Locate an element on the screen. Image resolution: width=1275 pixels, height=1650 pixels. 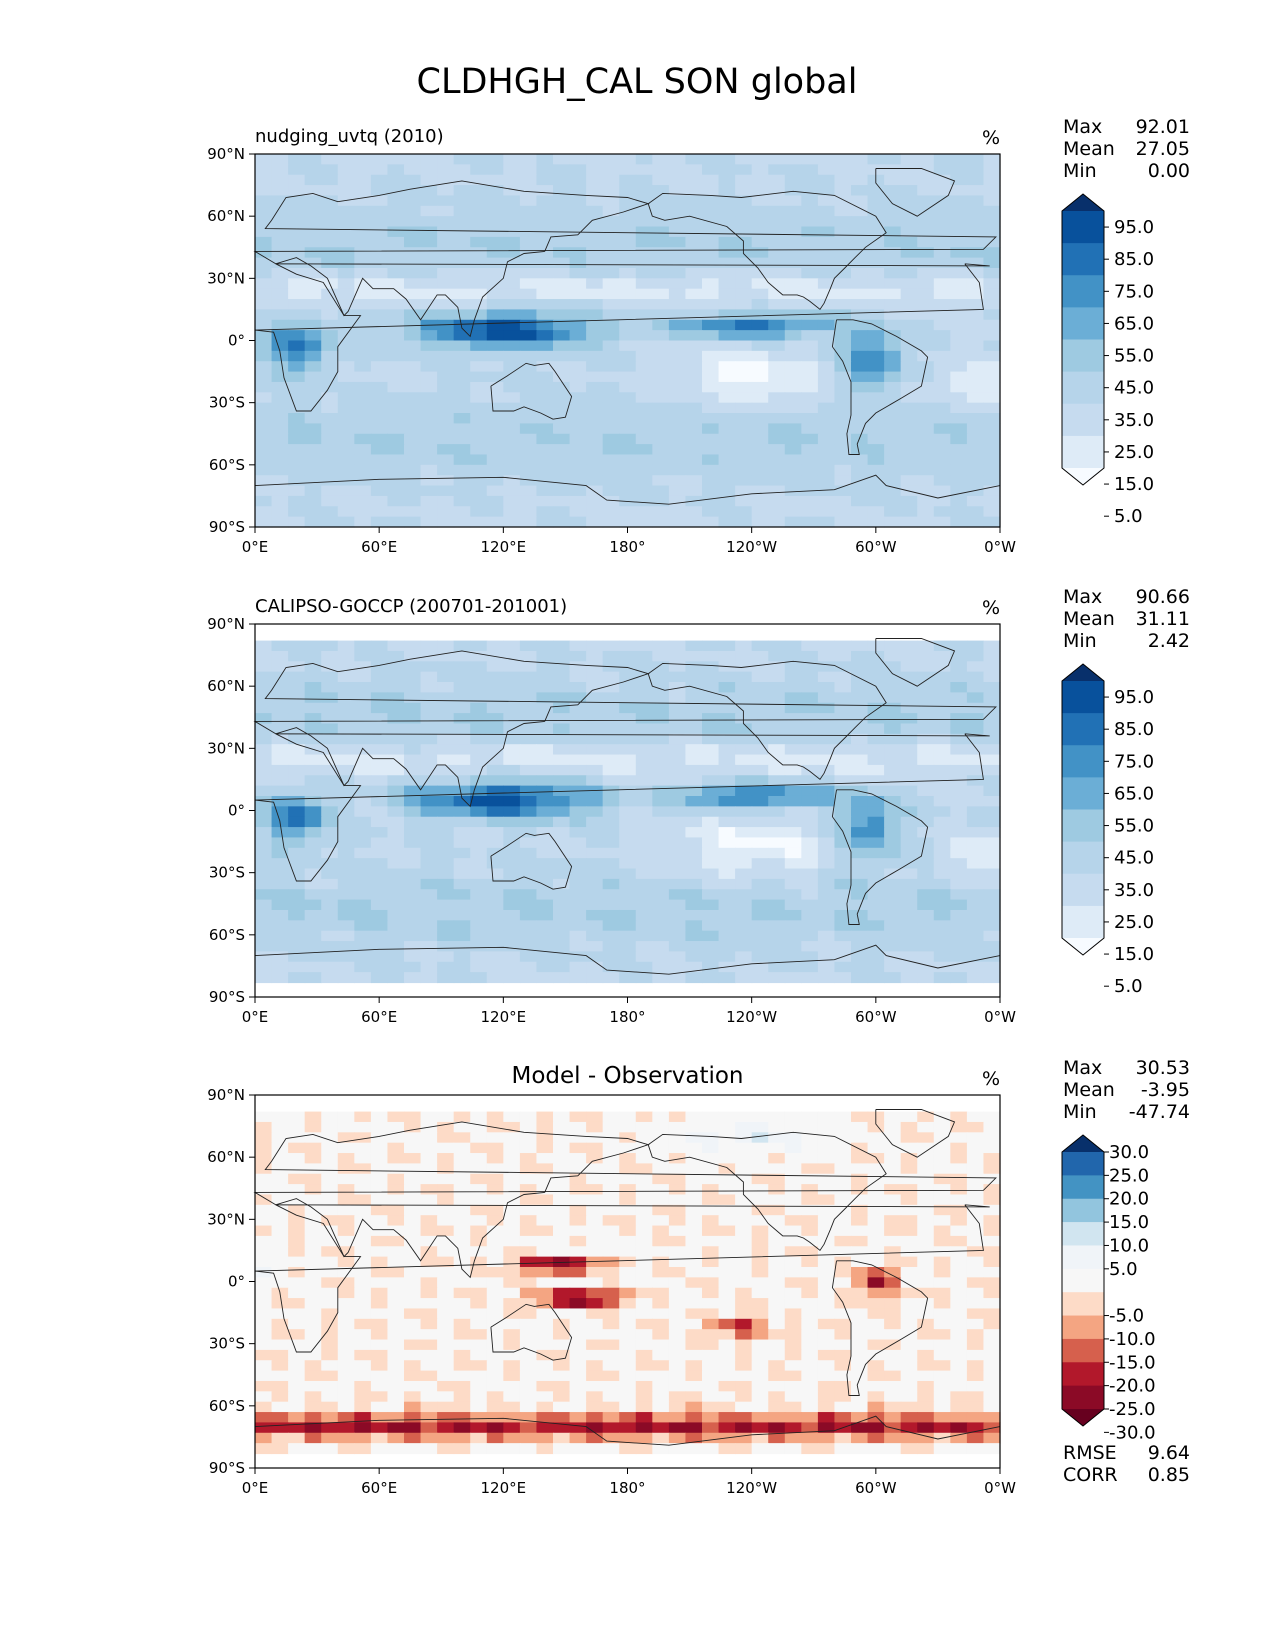
lon-tick-label: 60°E is located at coordinates (379, 547).